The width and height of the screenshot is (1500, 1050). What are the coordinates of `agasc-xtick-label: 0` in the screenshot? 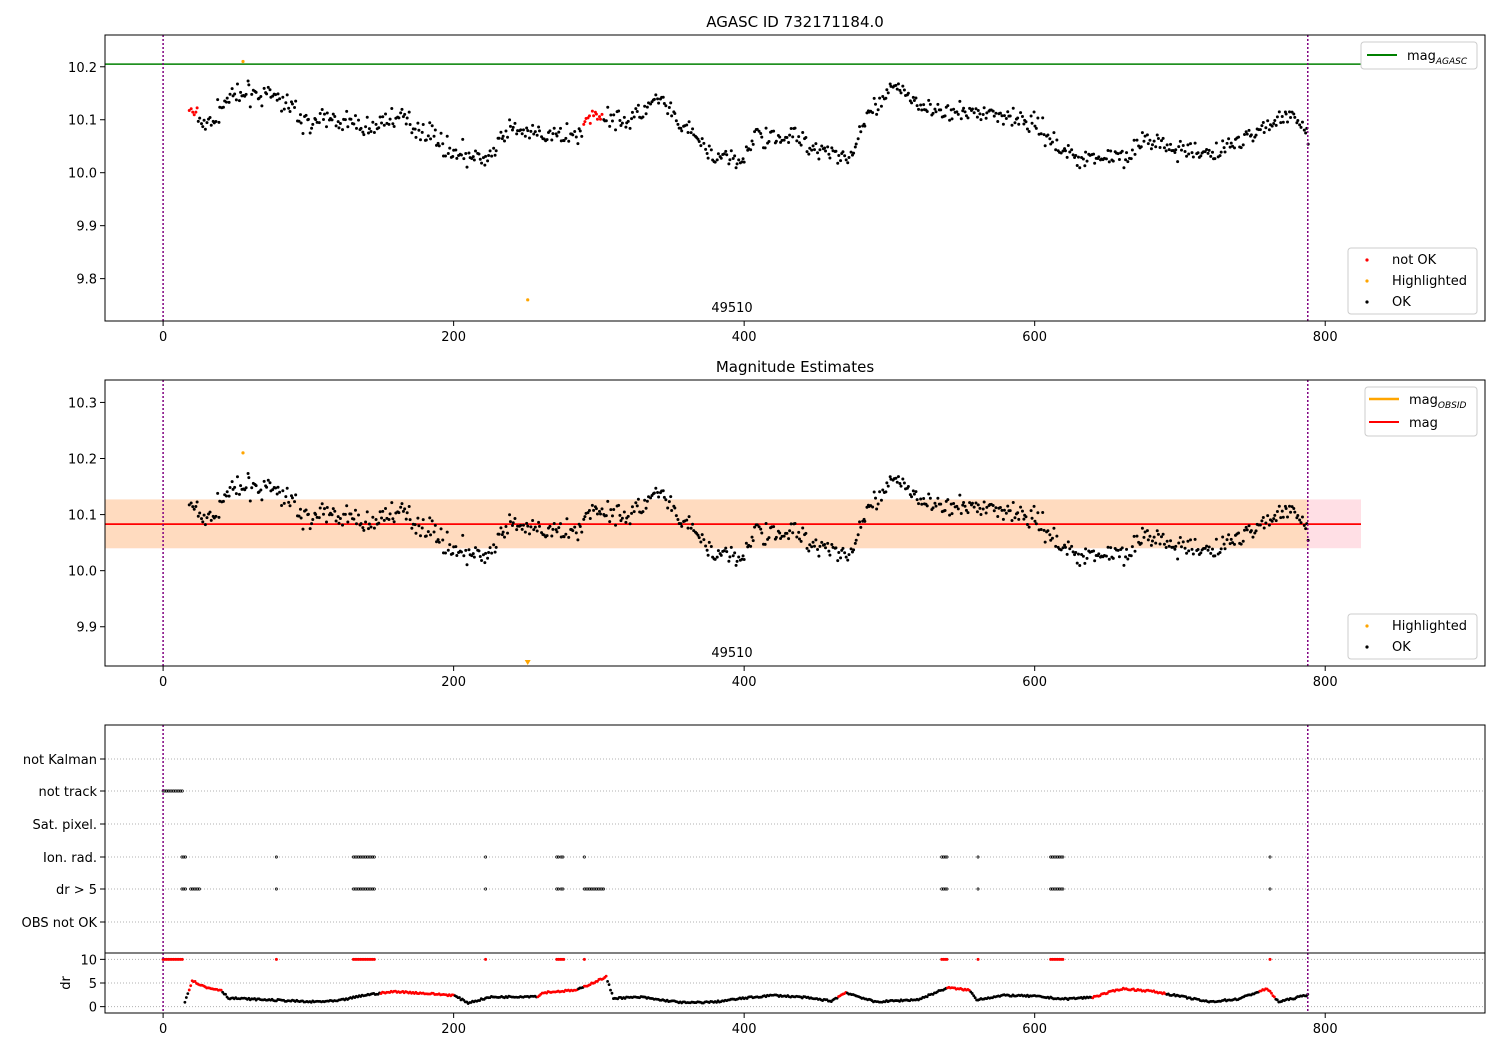 It's located at (163, 337).